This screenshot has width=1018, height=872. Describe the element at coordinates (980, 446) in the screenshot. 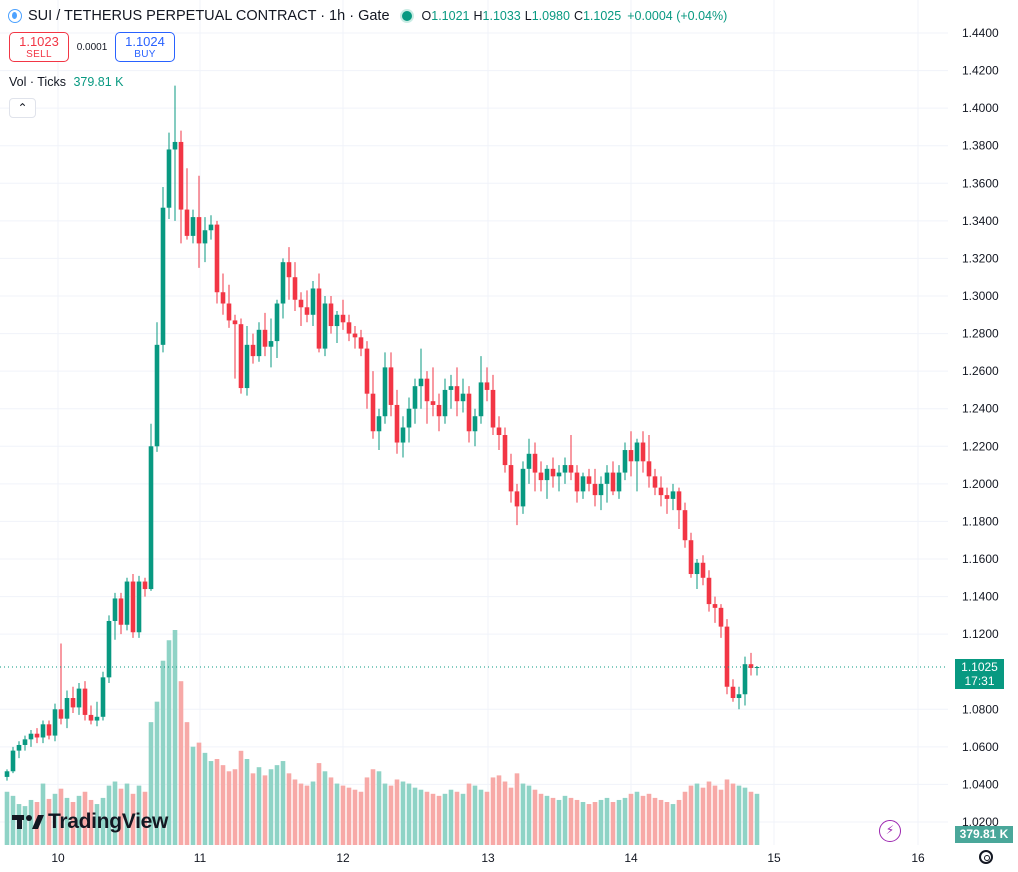

I see `price-tick-label: 1.2200` at that location.